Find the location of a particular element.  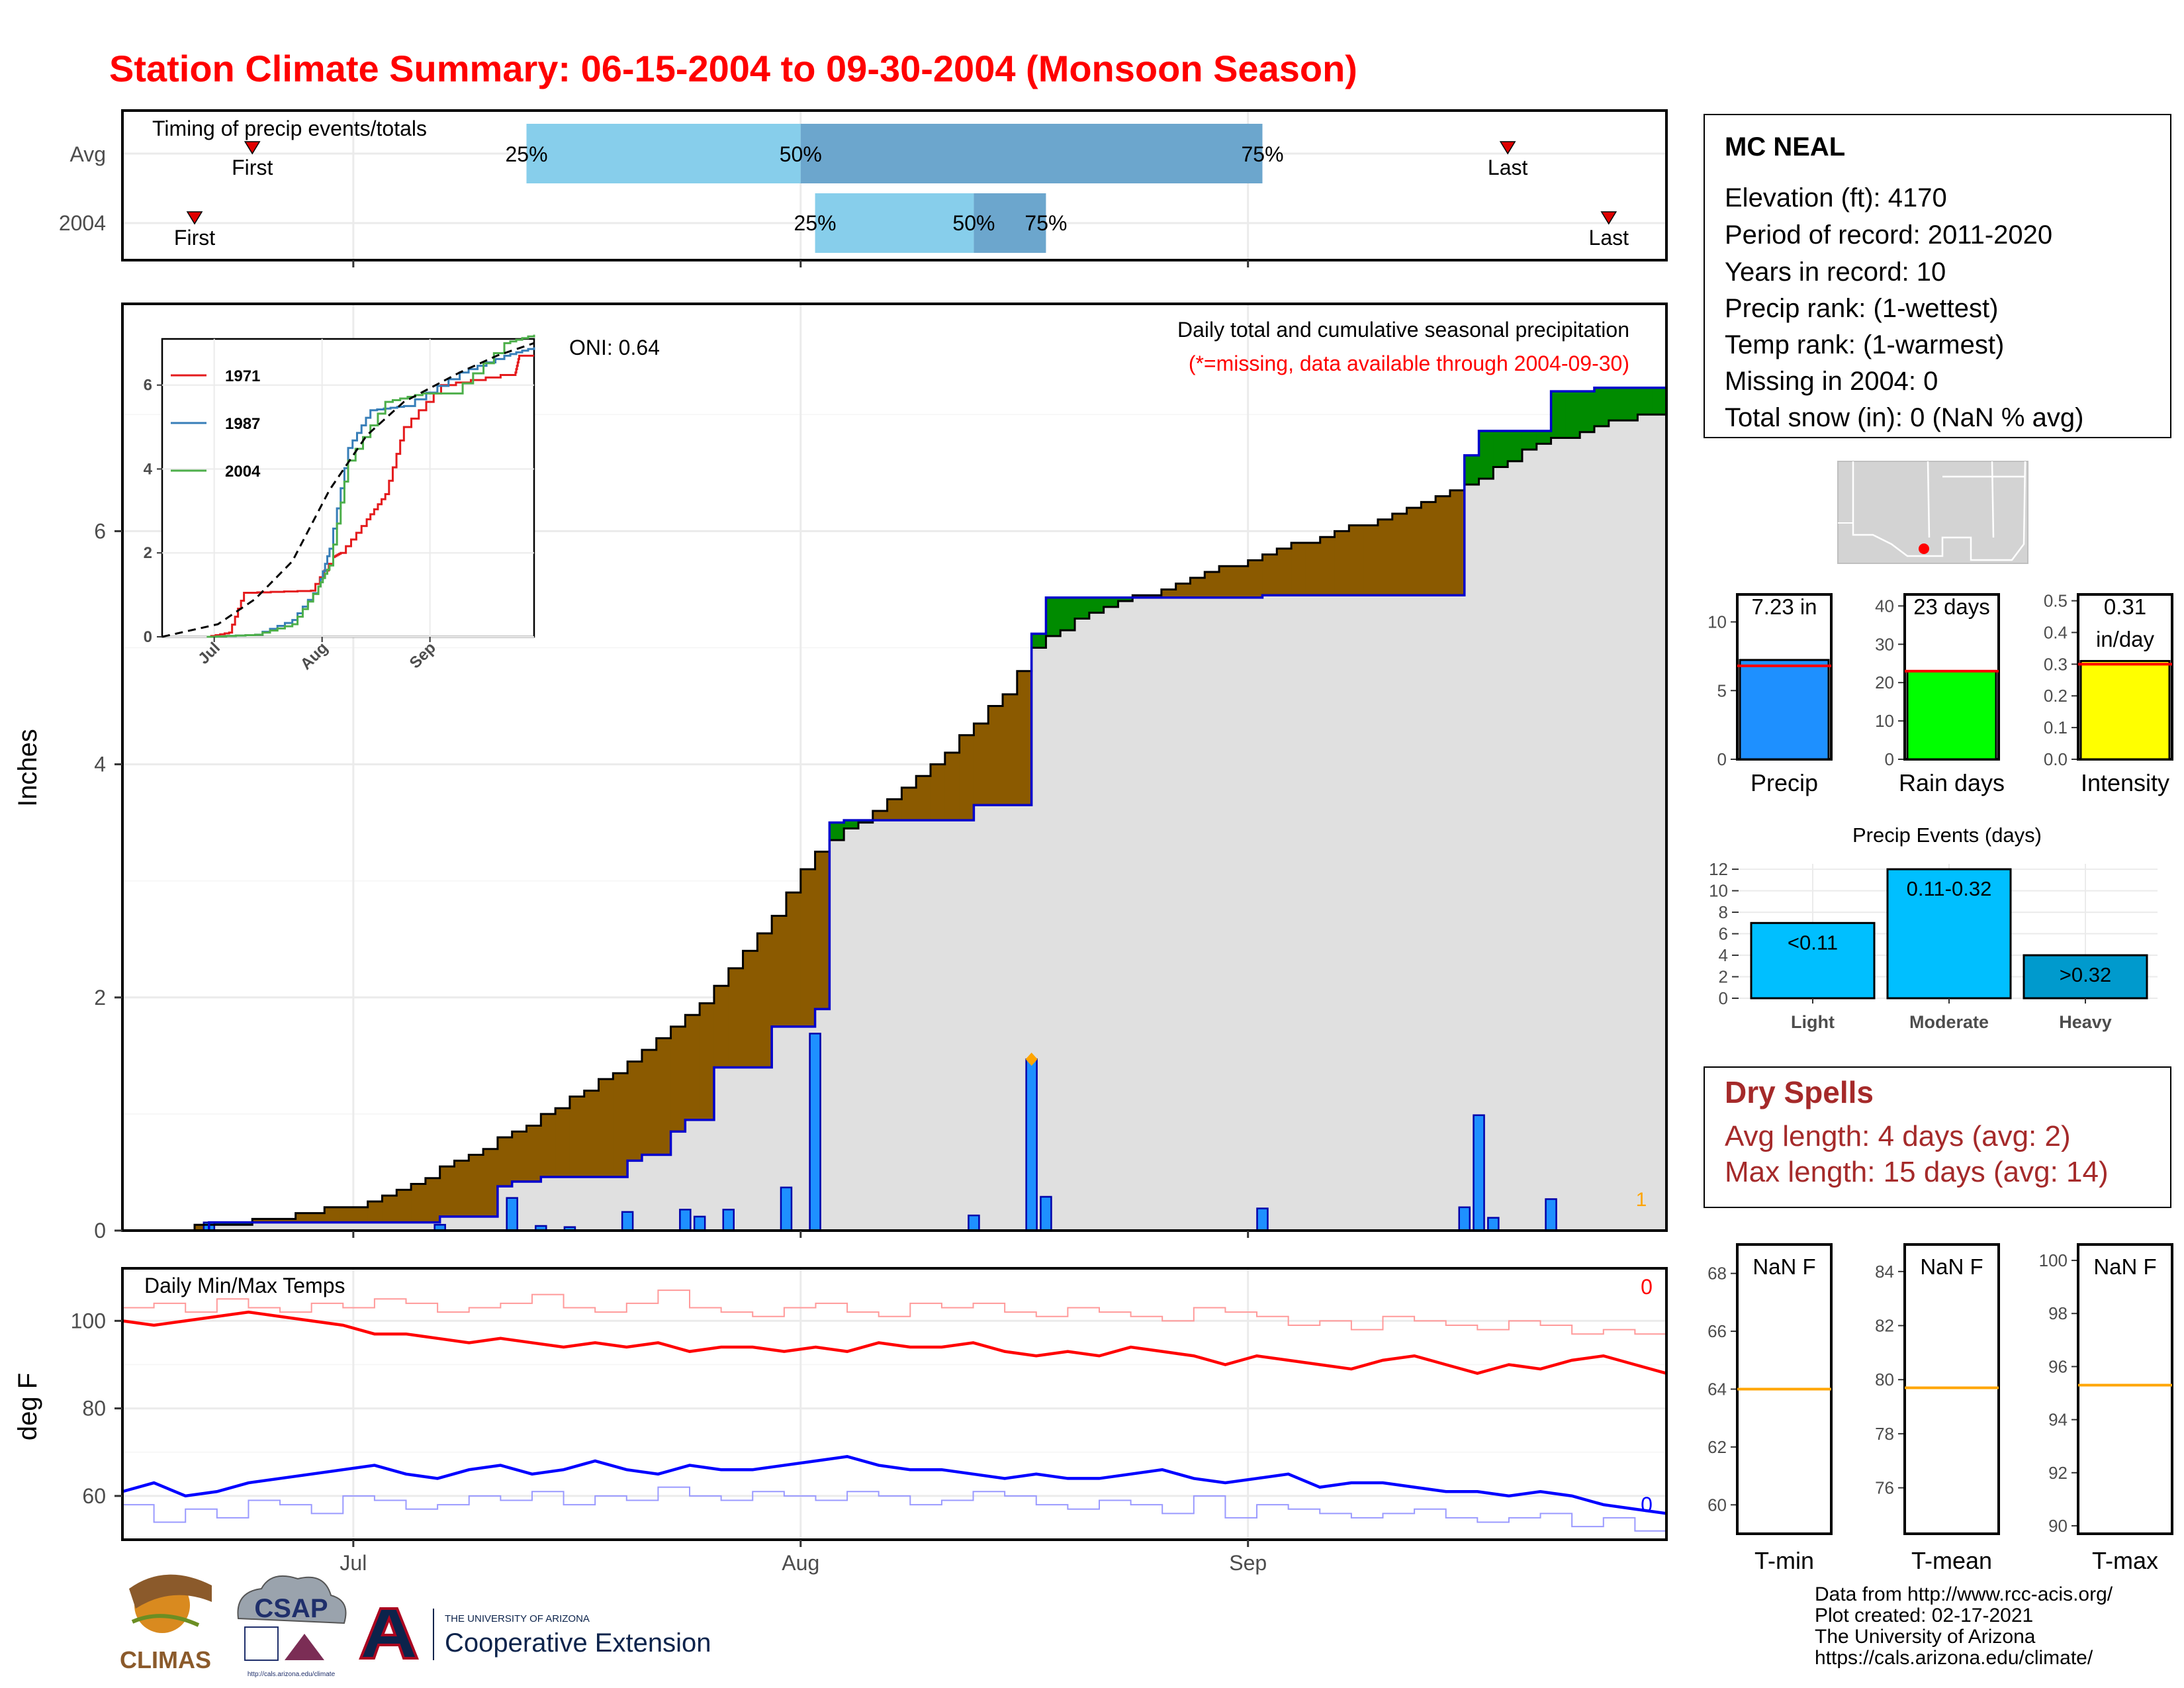

credit-line-data-source: Data from http://www.rcc-acis.org/ is located at coordinates (1964, 1594).